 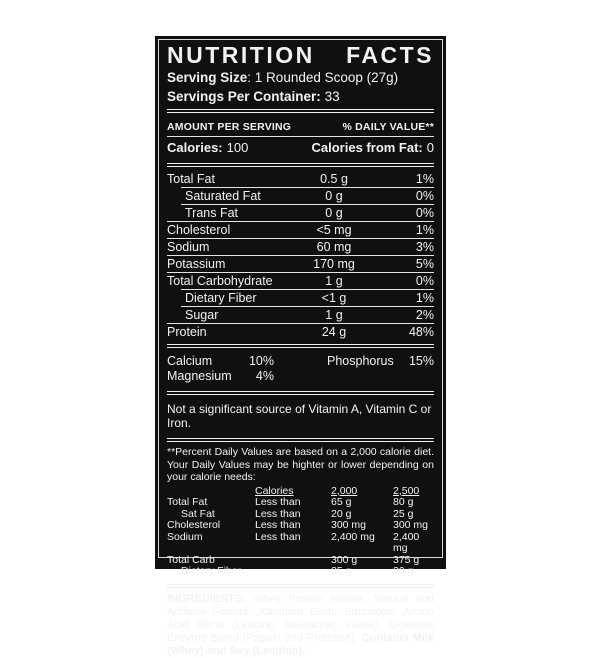 What do you see at coordinates (406, 559) in the screenshot?
I see `footnote-v2500: 375 g` at bounding box center [406, 559].